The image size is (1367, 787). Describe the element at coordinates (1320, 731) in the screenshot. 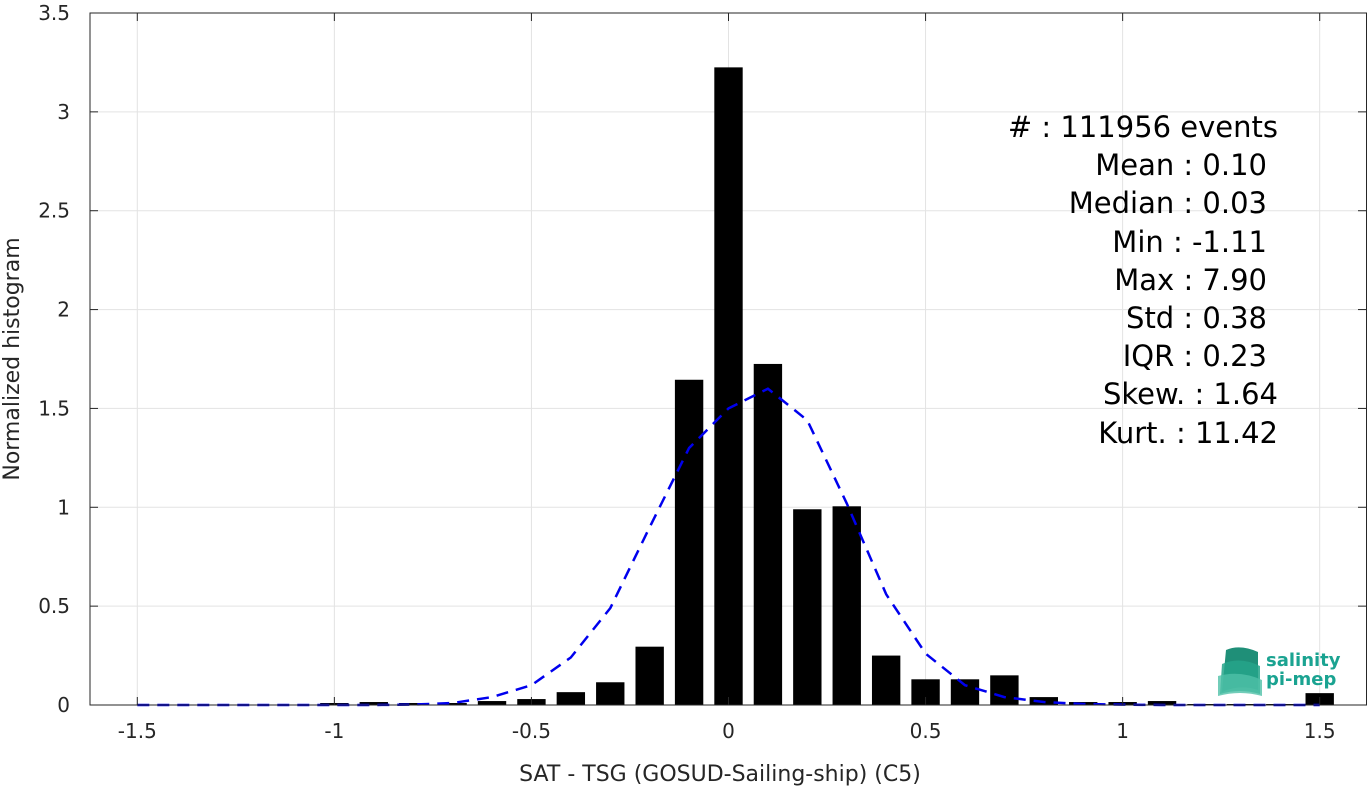

I see `x-tick-label: 1.5` at that location.